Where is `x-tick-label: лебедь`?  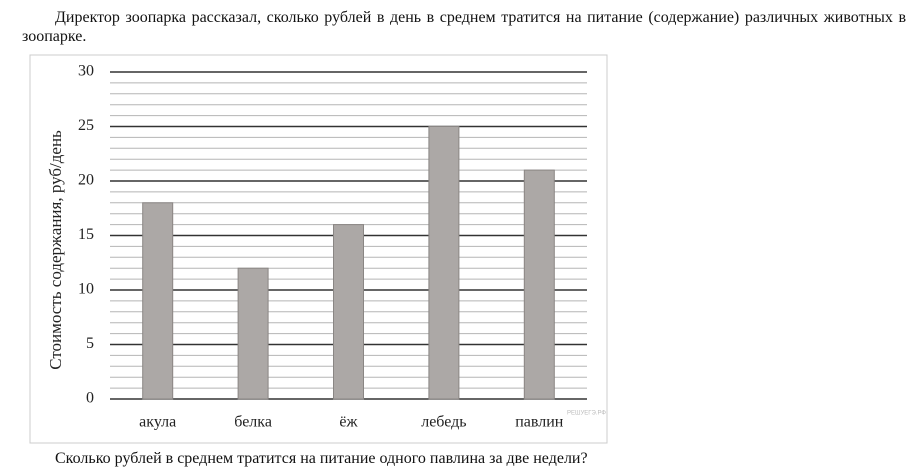 x-tick-label: лебедь is located at coordinates (443, 422).